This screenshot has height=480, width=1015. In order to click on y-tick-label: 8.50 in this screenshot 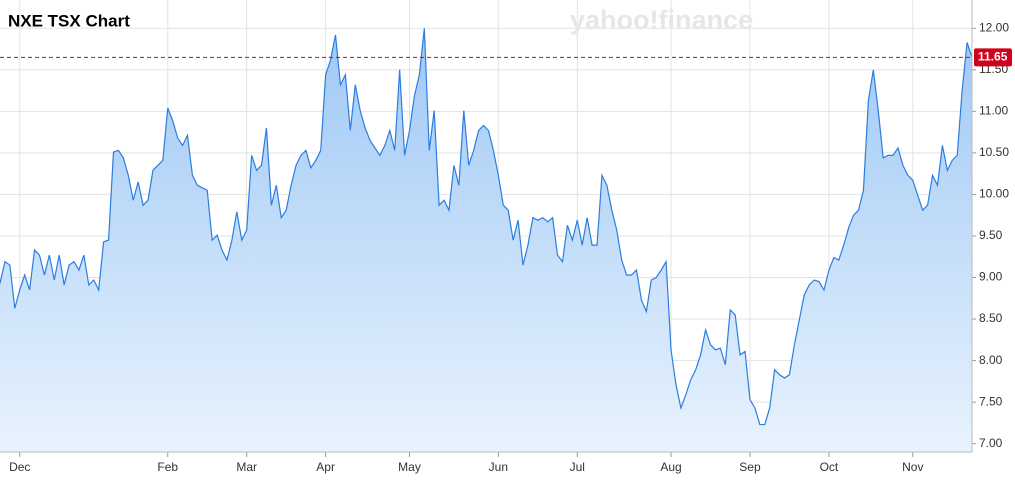, I will do `click(991, 318)`.